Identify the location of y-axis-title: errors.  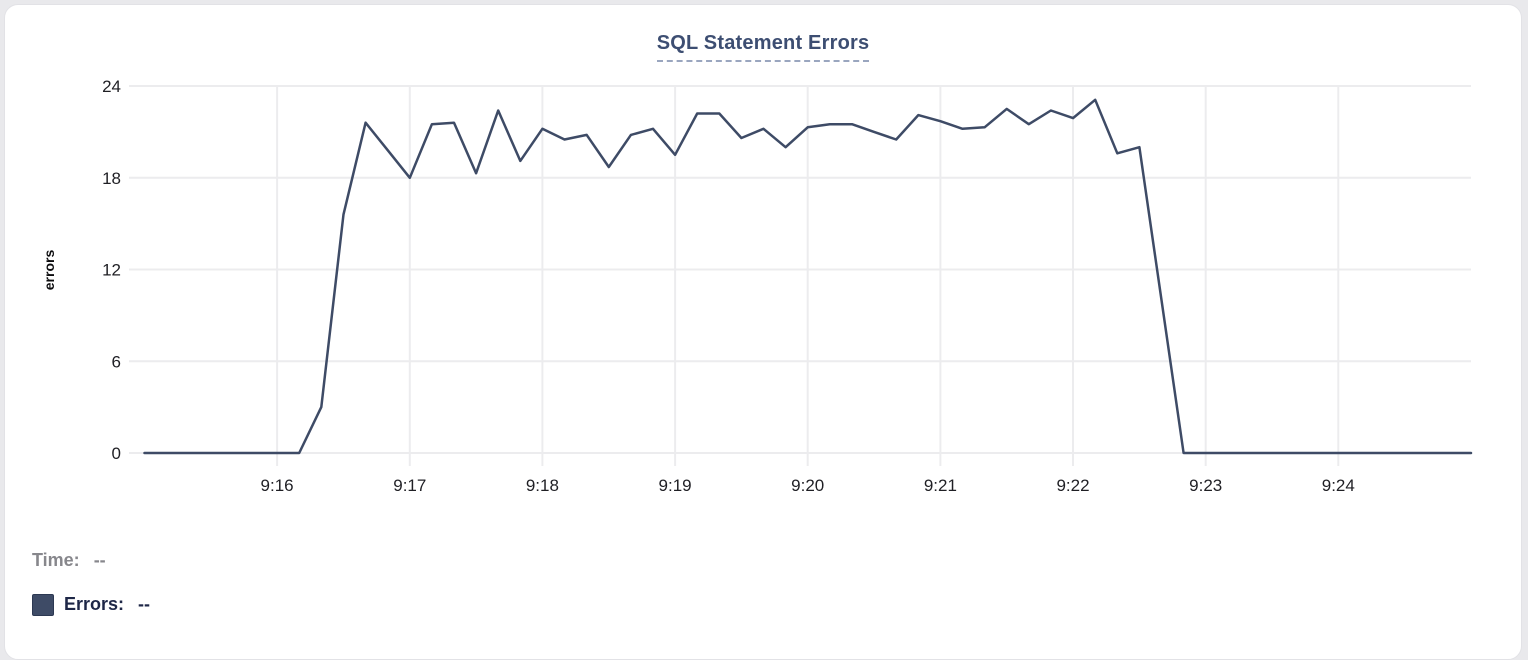
(49, 270).